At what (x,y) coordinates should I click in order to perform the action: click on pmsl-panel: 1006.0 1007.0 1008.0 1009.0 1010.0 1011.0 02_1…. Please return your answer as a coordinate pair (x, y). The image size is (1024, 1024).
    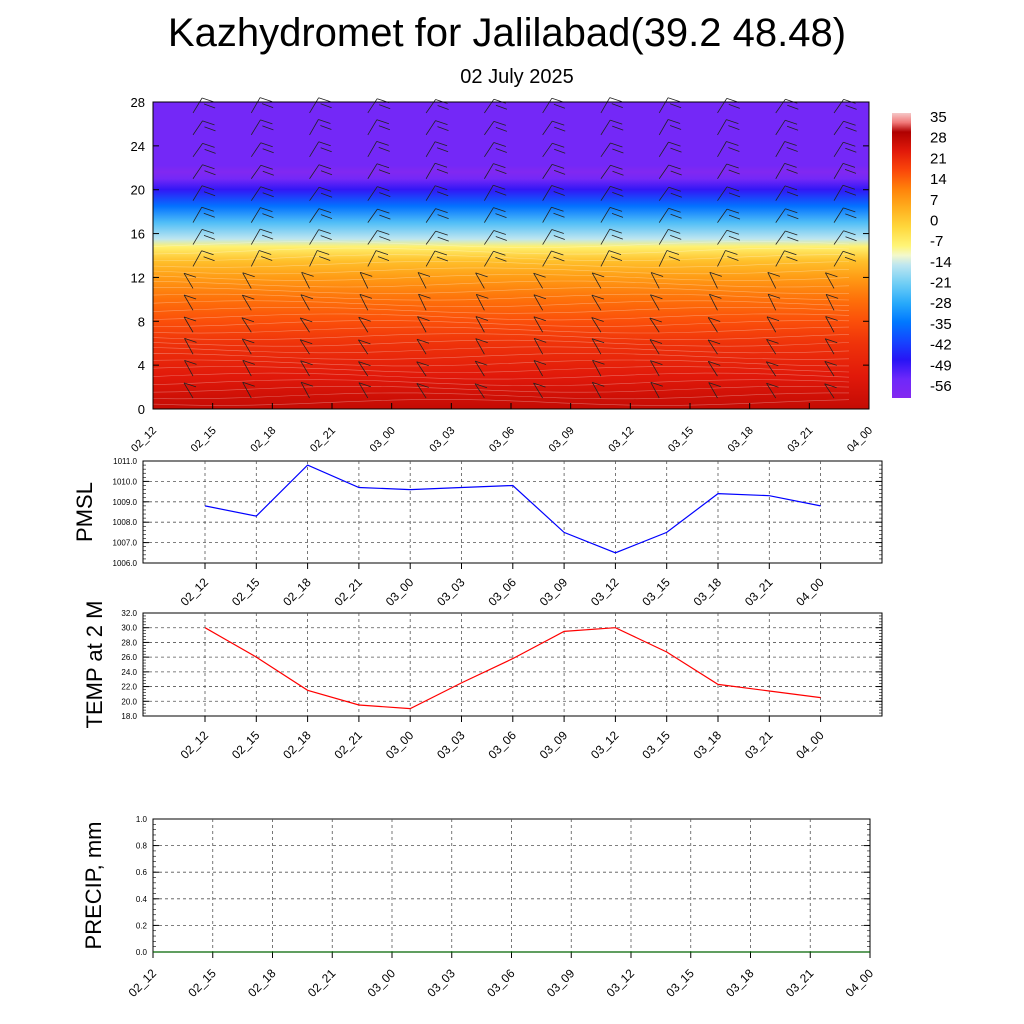
    Looking at the image, I should click on (477, 533).